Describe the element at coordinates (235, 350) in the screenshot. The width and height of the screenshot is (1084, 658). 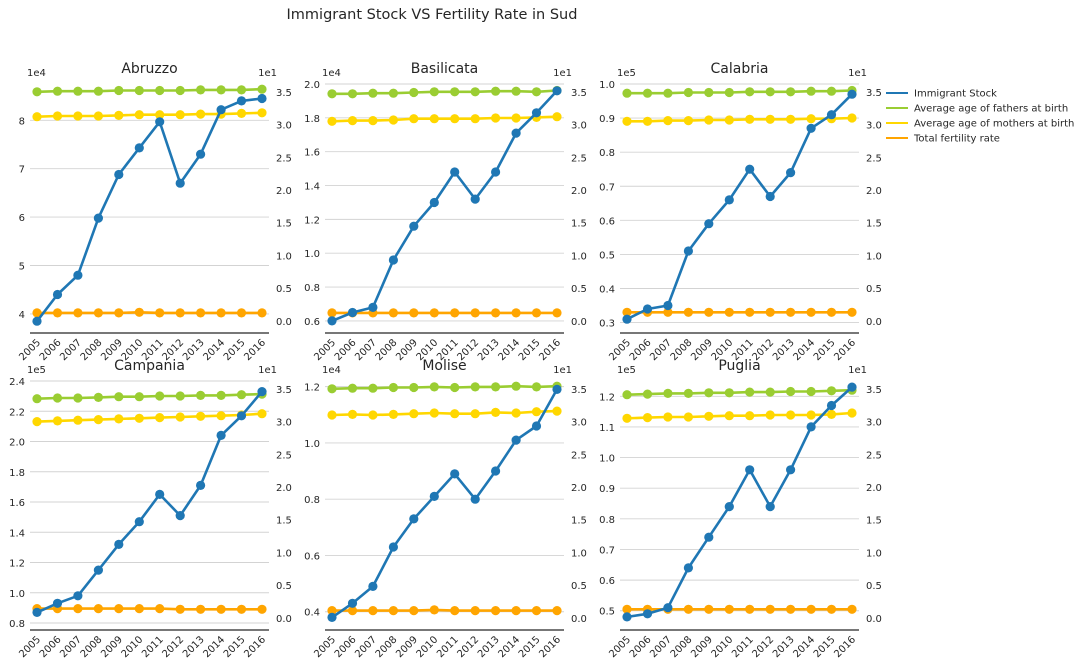
I see `x-tick-label: 2015` at that location.